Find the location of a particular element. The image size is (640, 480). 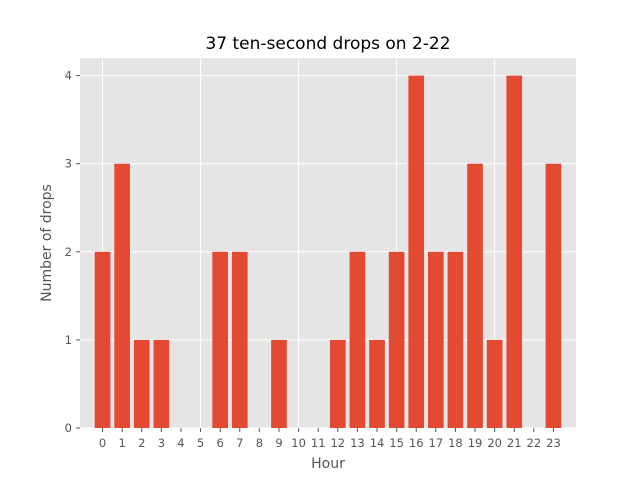

x-tick-label: 1 is located at coordinates (121, 443).